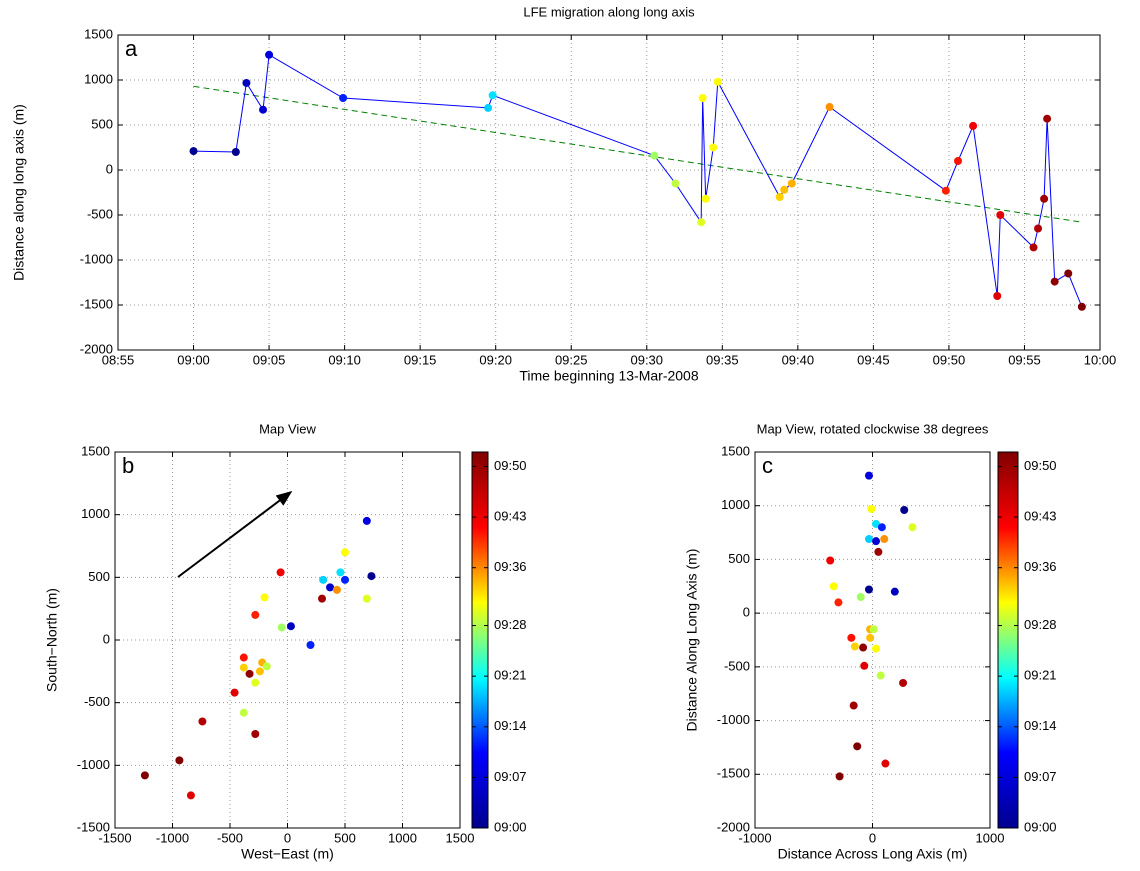  I want to click on x-axis-label: Time beginning 13-Mar-2008, so click(608, 376).